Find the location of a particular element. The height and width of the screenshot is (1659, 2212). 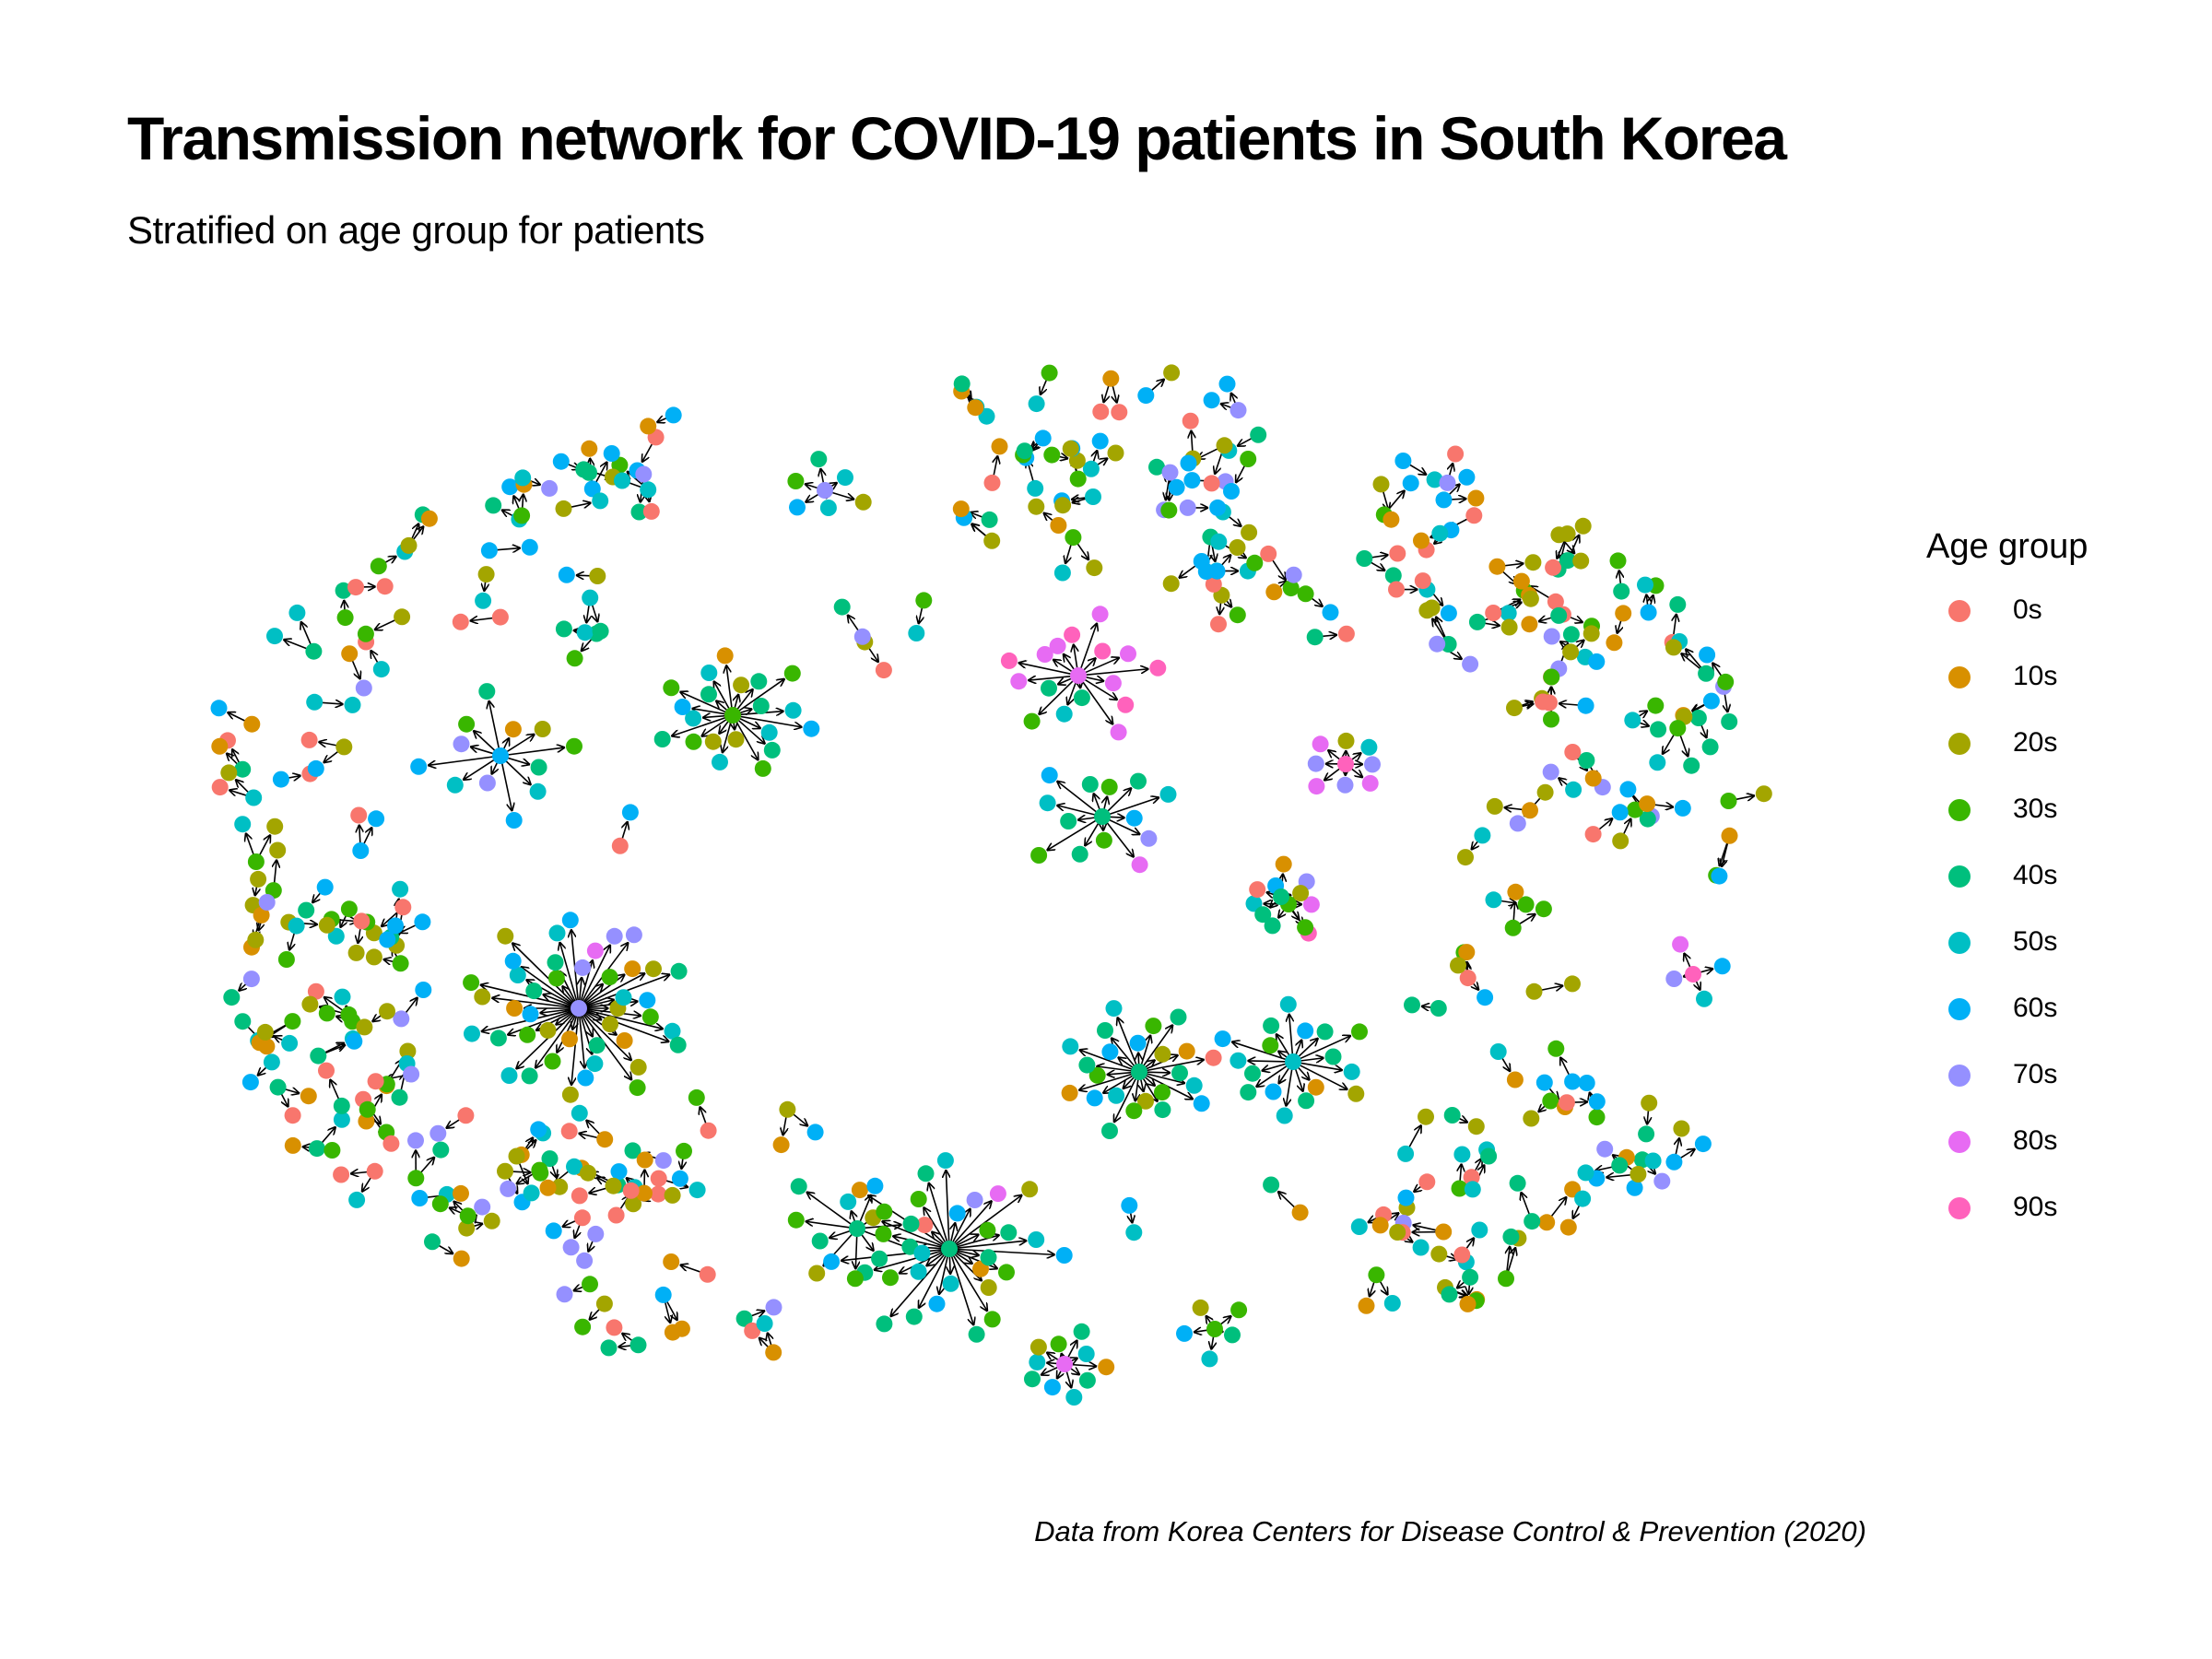

legend-label: 70s is located at coordinates (2035, 1074).